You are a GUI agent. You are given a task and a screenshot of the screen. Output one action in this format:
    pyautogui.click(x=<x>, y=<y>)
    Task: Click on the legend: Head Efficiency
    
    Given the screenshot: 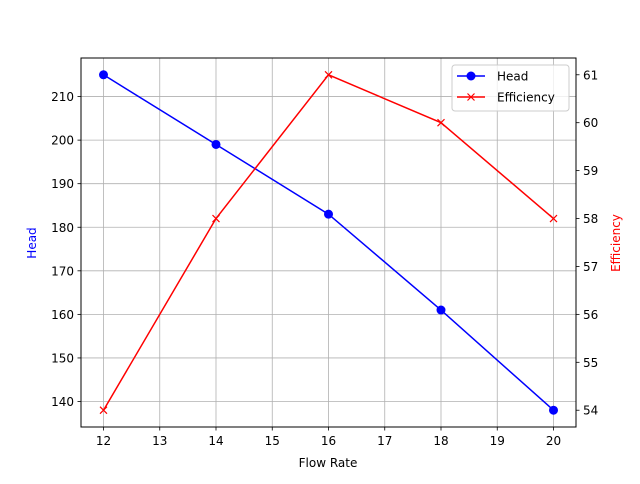 What is the action you would take?
    pyautogui.click(x=510, y=88)
    